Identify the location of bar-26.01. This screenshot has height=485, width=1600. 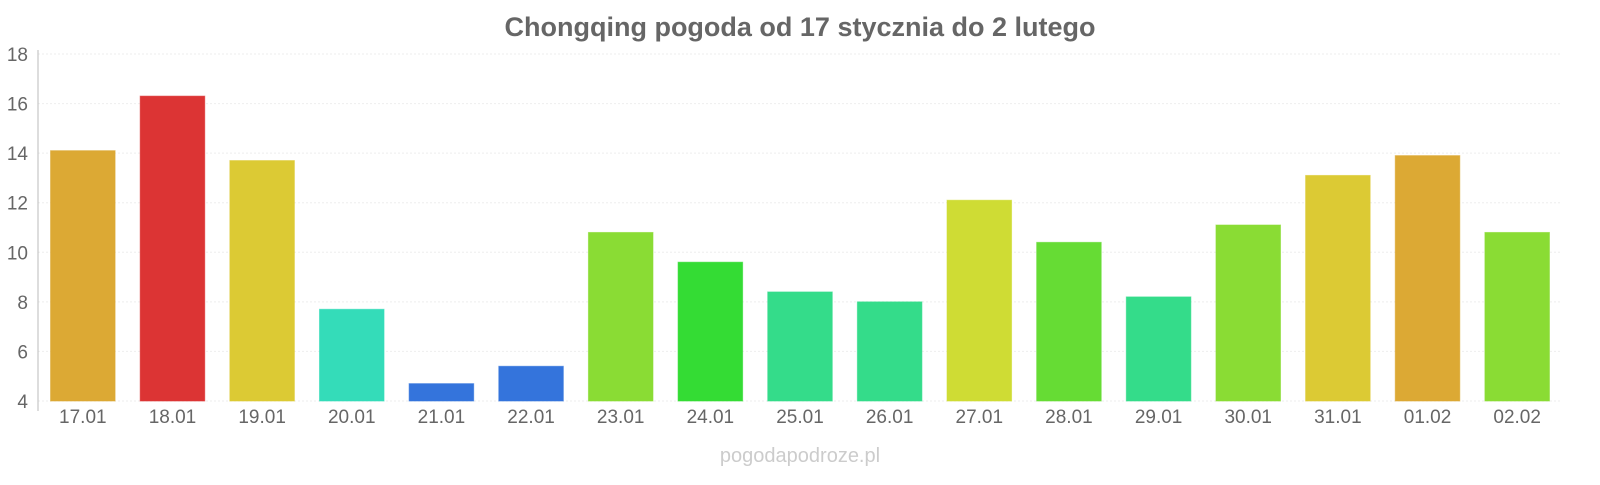
(889, 351).